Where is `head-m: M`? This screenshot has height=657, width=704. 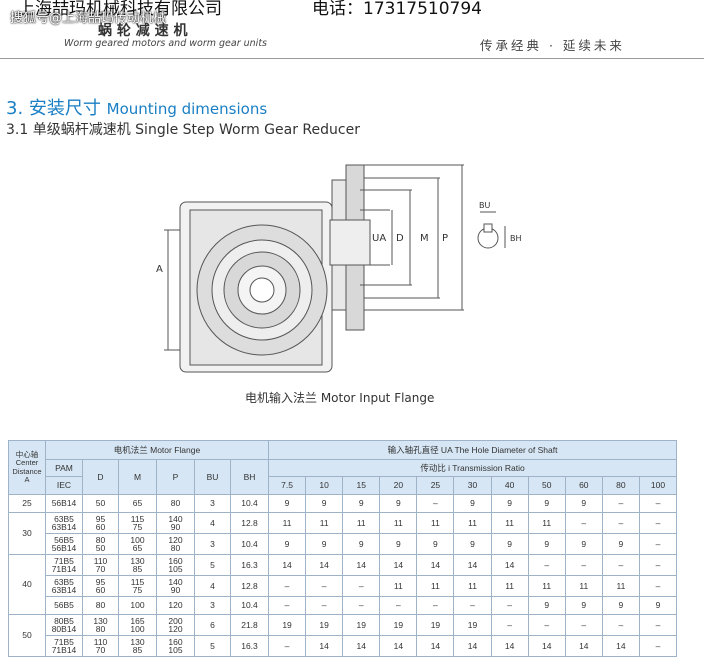 head-m: M is located at coordinates (137, 477).